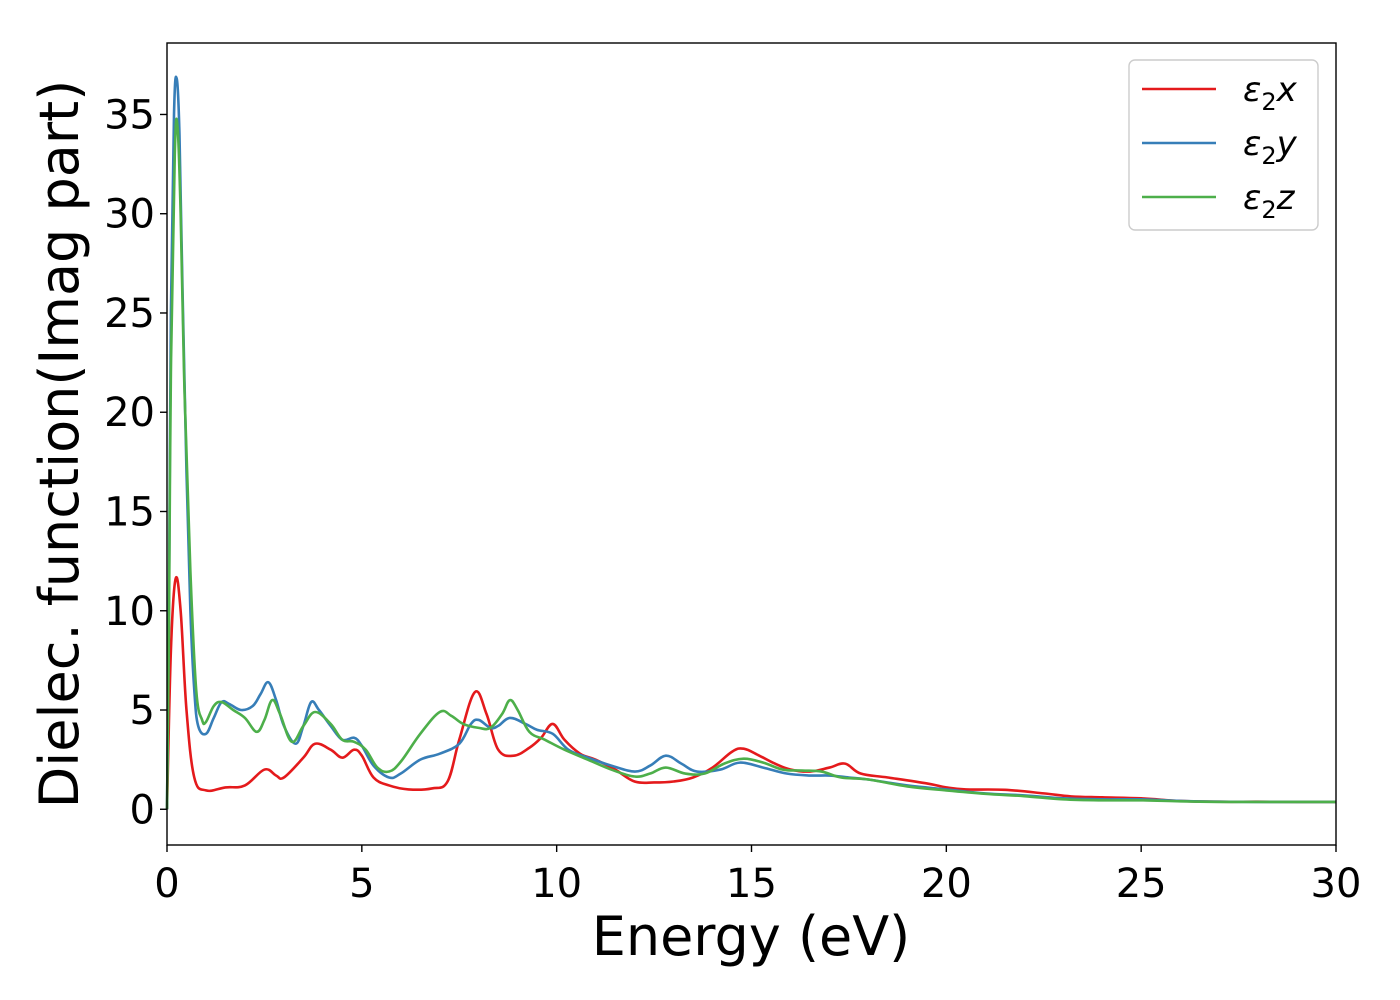  I want to click on y-tick-label: 5, so click(142, 711).